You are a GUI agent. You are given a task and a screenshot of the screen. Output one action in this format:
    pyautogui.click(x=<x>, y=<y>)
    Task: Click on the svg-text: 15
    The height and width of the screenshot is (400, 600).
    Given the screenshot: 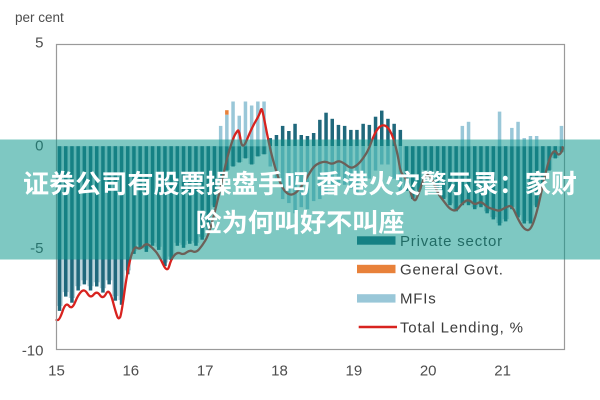 What is the action you would take?
    pyautogui.click(x=56, y=371)
    